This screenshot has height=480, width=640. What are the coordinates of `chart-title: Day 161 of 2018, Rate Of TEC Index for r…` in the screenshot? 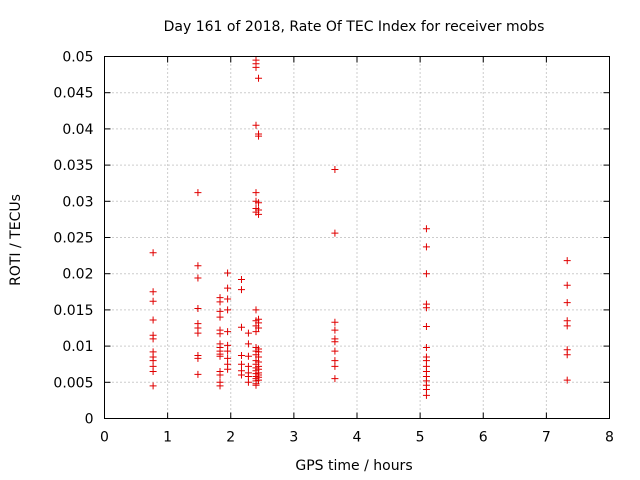 It's located at (354, 27).